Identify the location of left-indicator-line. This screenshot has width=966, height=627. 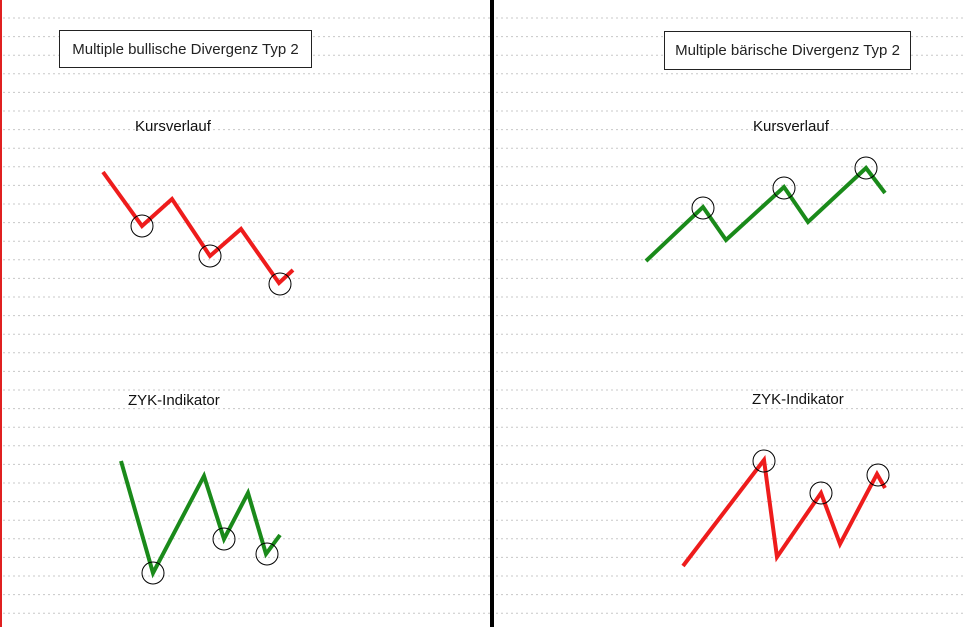
(200, 519).